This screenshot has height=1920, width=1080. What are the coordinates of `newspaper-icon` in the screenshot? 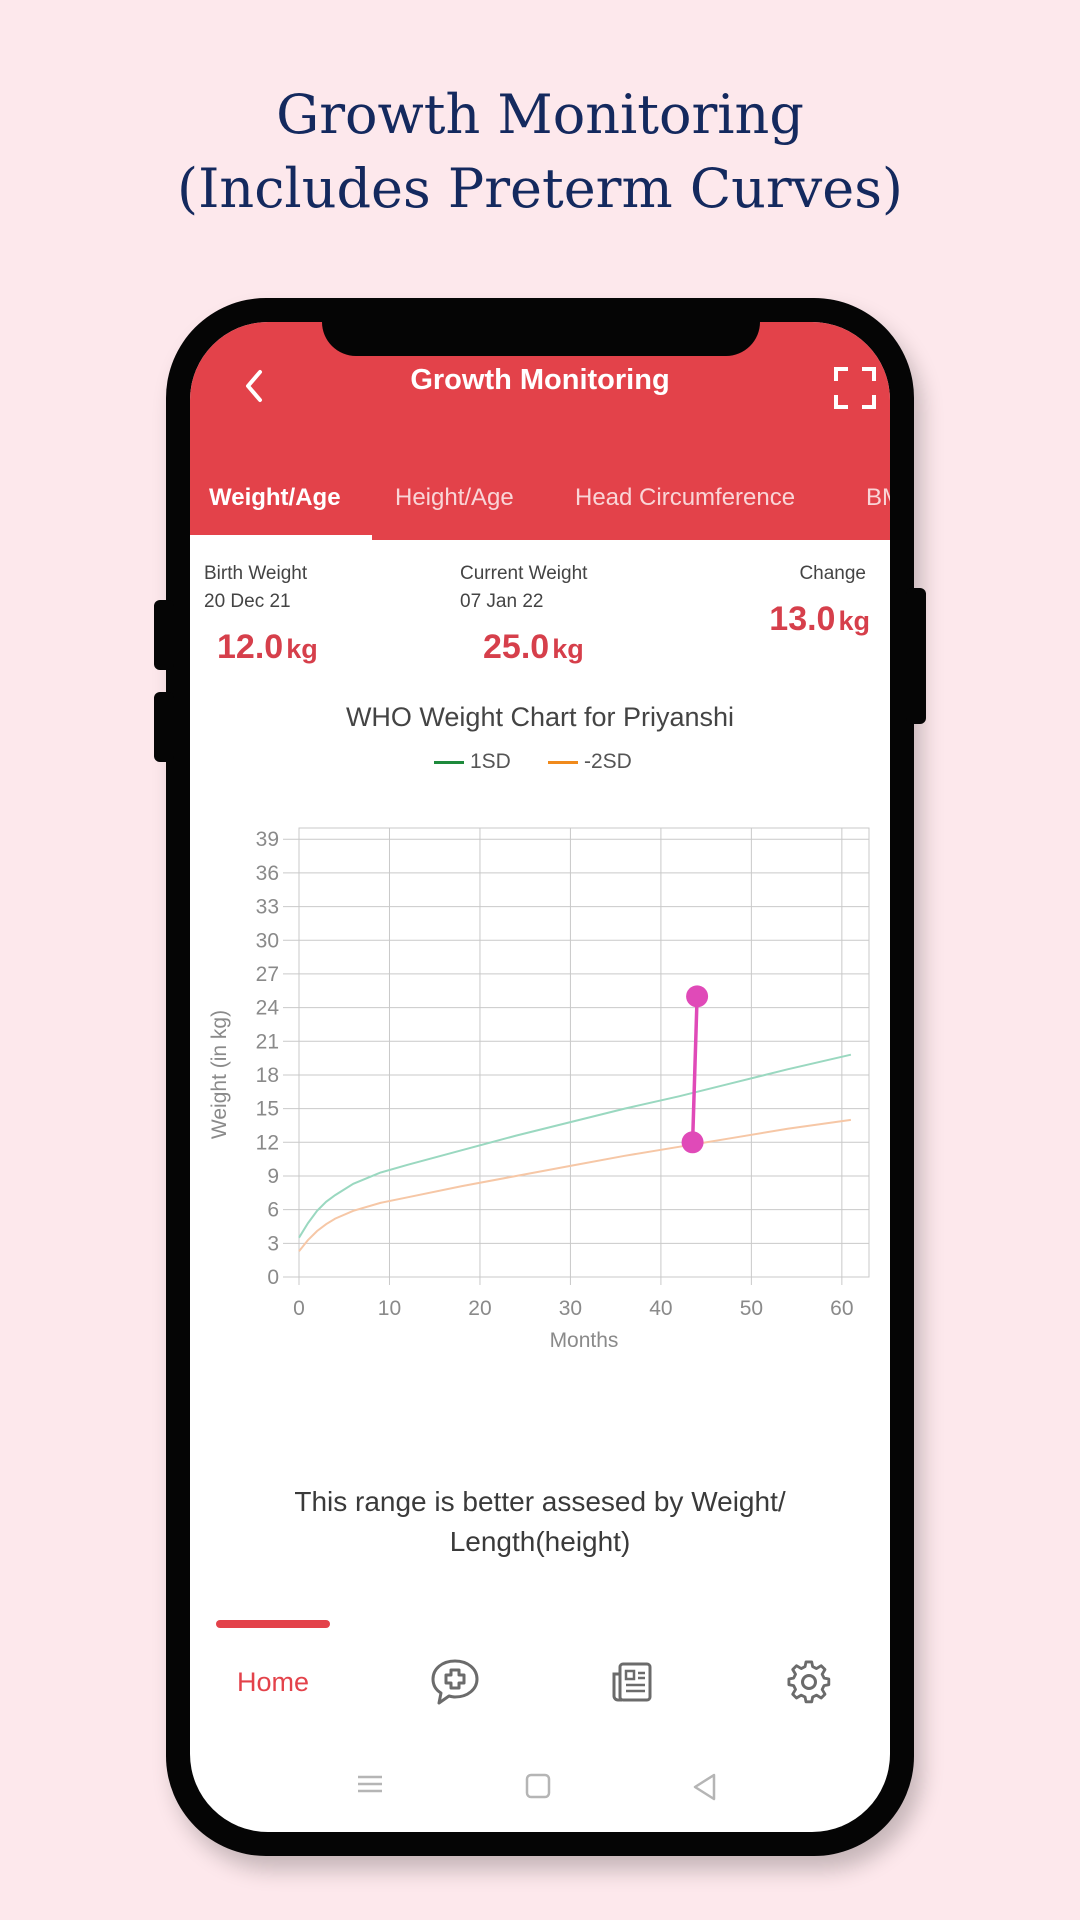 It's located at (632, 1682).